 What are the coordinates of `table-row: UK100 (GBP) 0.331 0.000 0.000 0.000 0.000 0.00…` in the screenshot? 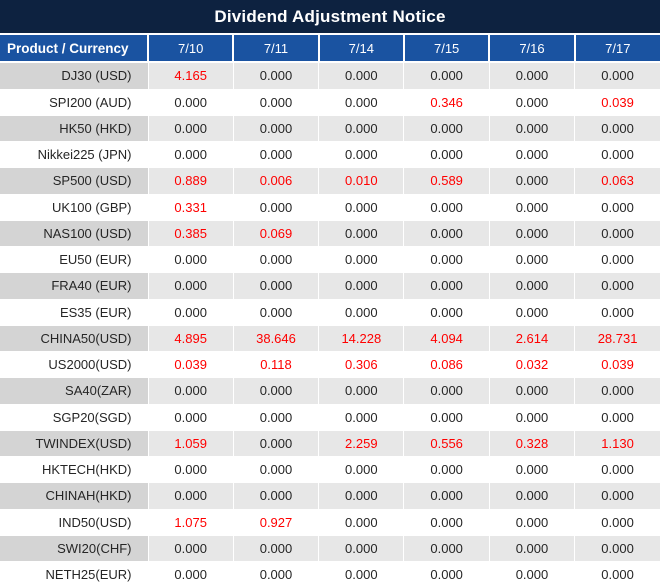 It's located at (330, 207).